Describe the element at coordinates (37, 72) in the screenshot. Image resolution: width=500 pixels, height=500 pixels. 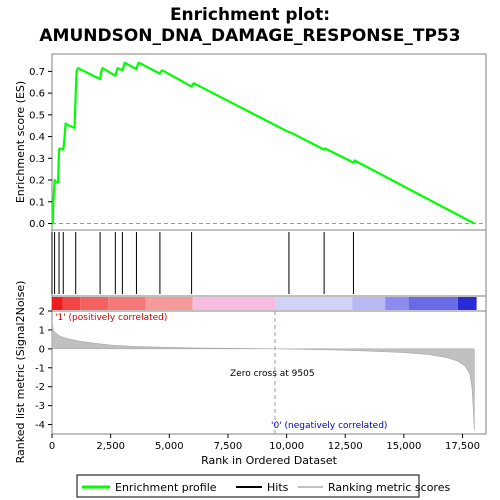
I see `es-y-tick-label: 0.7` at that location.